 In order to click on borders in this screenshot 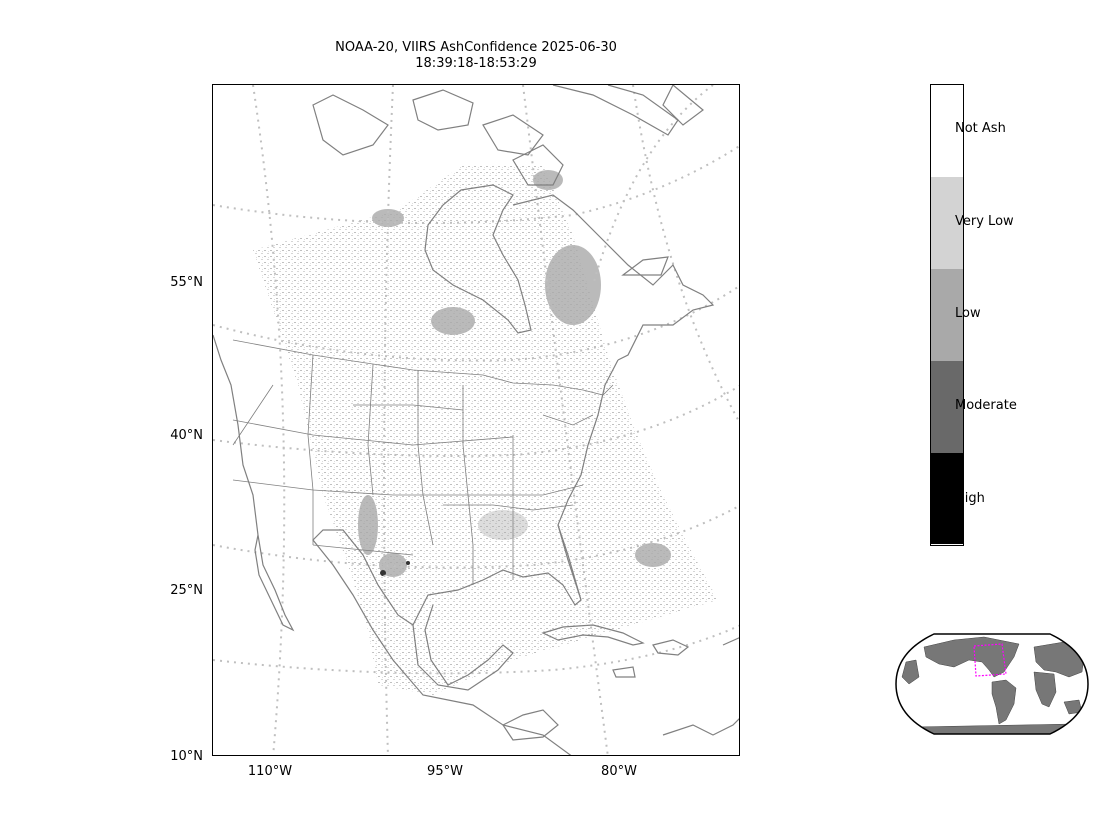, I will do `click(423, 462)`.